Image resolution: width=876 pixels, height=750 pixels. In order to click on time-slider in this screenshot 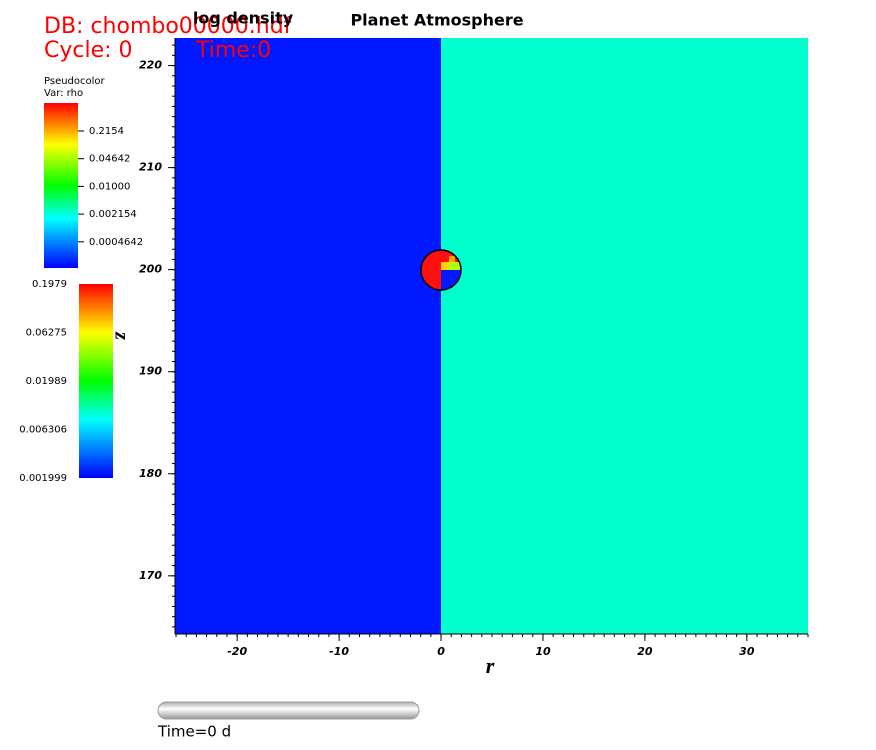, I will do `click(288, 710)`.